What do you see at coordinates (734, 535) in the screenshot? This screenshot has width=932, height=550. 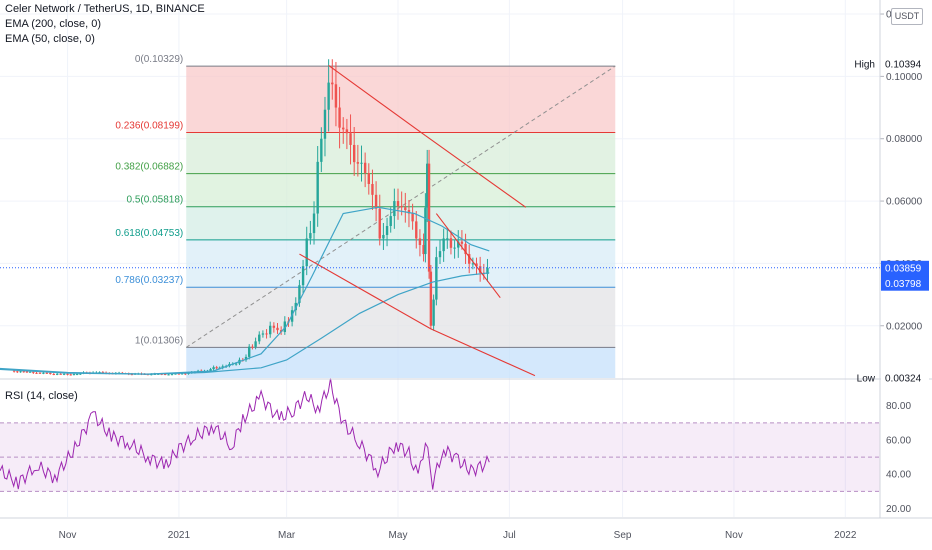 I see `x-tick-label: Nov` at bounding box center [734, 535].